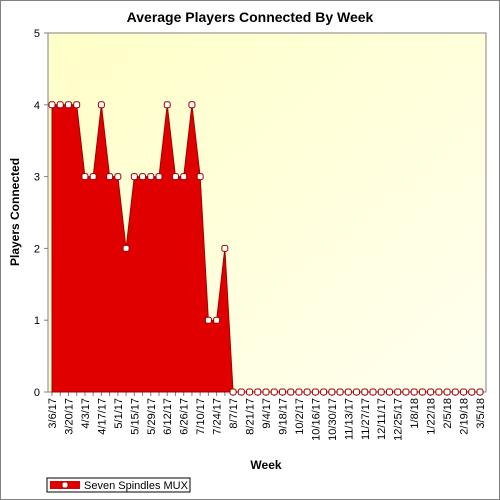 This screenshot has height=500, width=500. I want to click on x-tick-label: 5/1/17, so click(119, 413).